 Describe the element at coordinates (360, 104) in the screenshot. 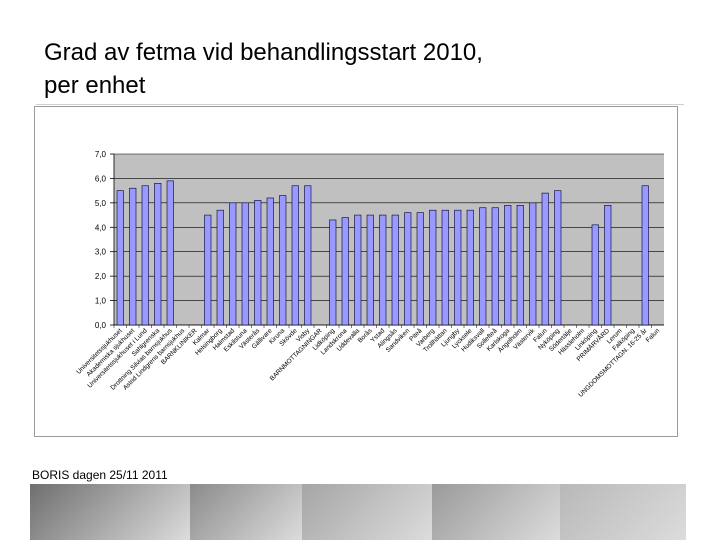

I see `title-divider` at that location.